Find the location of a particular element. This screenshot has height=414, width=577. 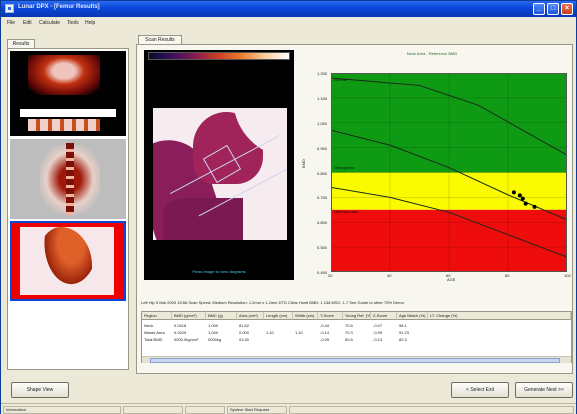

column-header: Width (cm) is located at coordinates (305, 316).